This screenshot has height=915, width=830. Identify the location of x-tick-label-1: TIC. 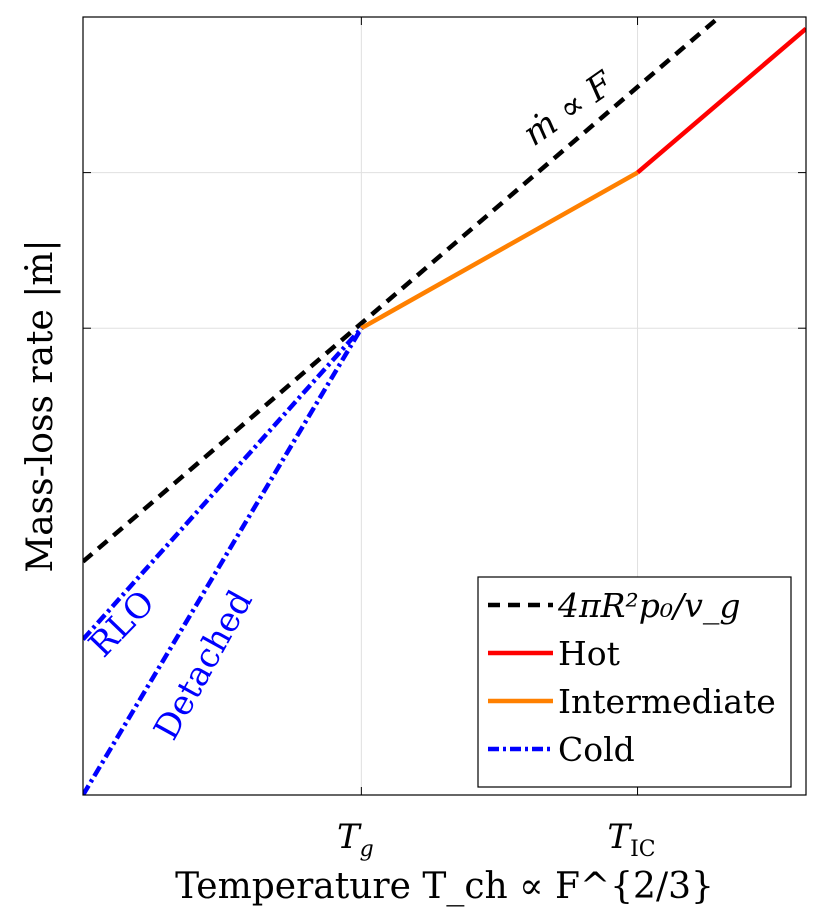
(631, 839).